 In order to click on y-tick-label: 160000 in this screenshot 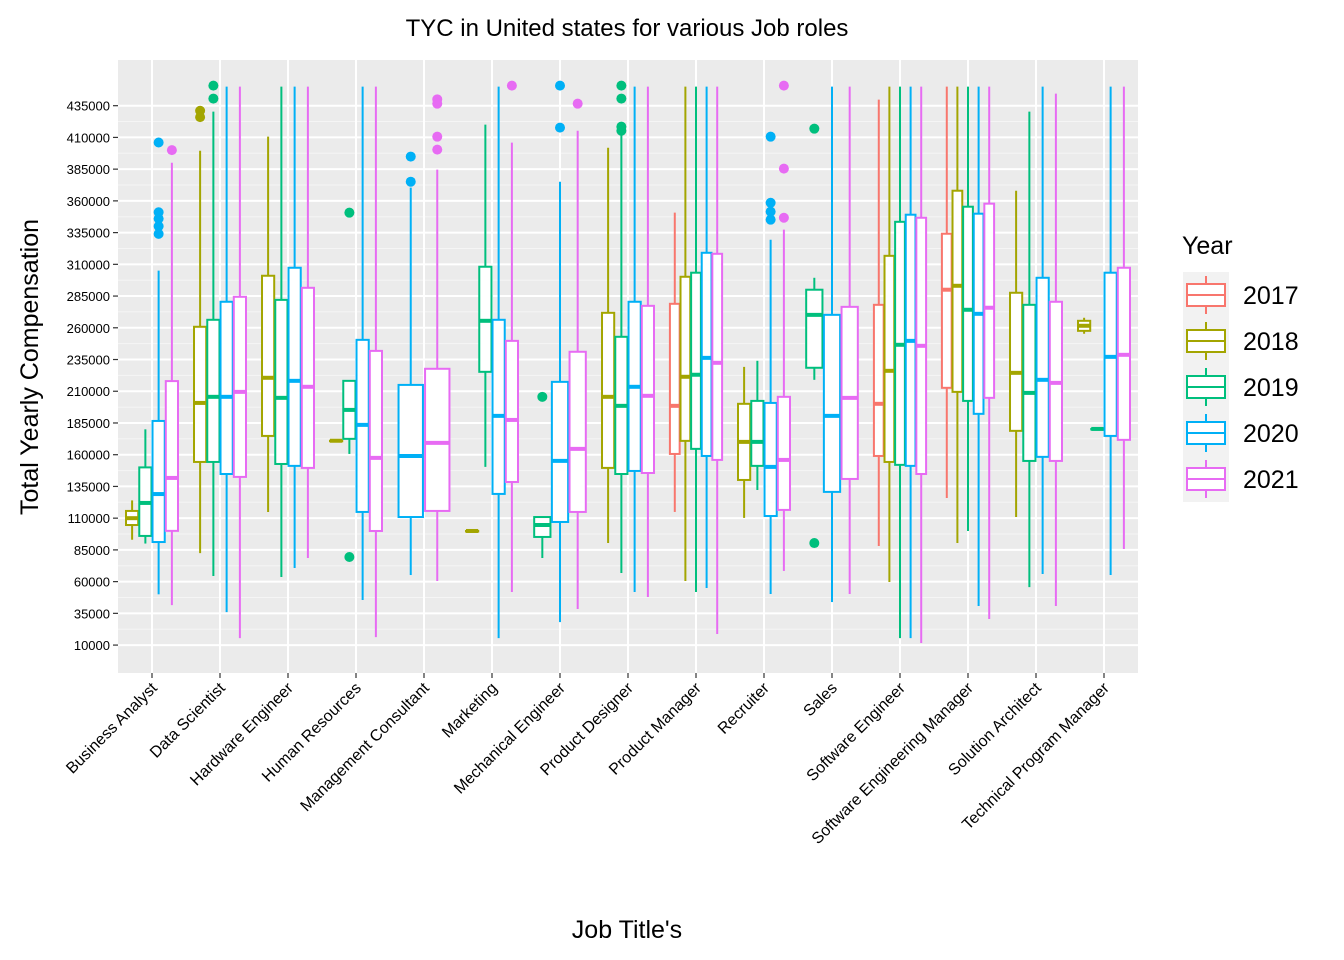, I will do `click(88, 455)`.